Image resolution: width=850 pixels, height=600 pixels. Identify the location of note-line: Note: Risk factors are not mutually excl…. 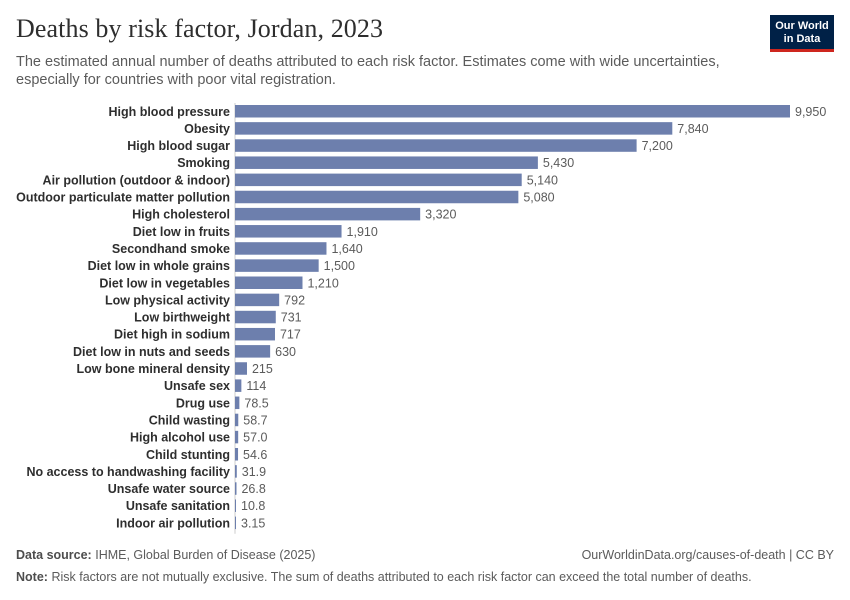
(425, 577).